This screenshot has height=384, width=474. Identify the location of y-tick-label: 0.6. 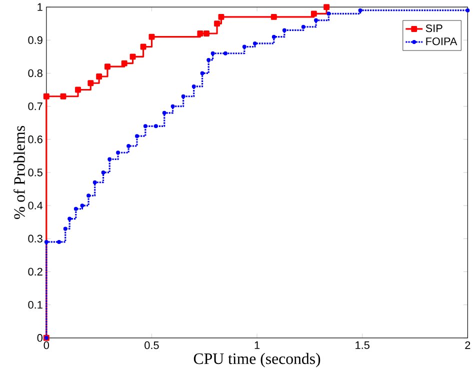
(35, 140).